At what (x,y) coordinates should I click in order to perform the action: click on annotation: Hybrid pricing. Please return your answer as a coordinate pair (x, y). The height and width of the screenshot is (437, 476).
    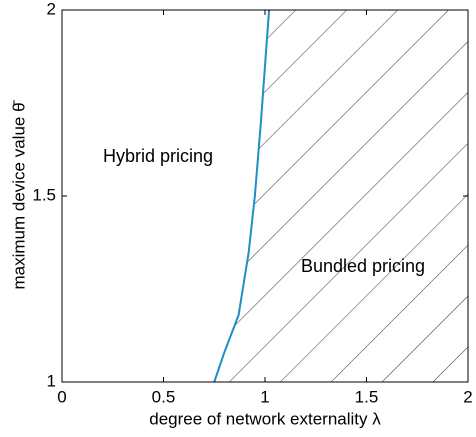
    Looking at the image, I should click on (158, 156).